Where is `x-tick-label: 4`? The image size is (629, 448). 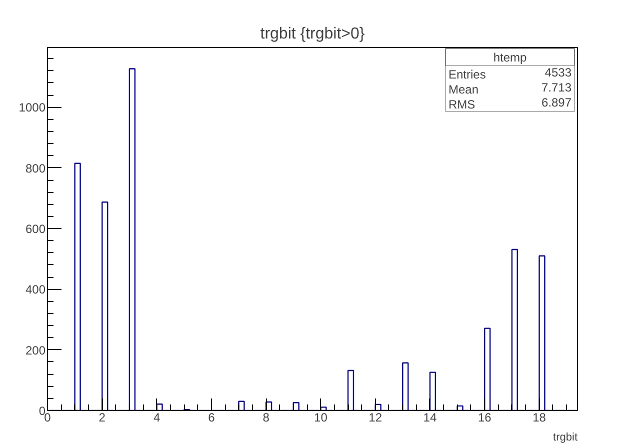 x-tick-label: 4 is located at coordinates (156, 417).